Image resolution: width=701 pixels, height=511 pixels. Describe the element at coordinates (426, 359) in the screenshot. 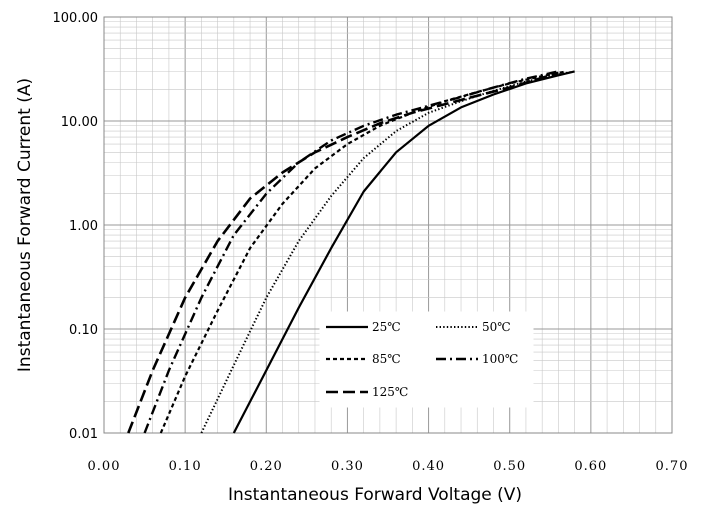

I see `legend: 25℃ 50℃ 85℃ 100℃ 125℃` at that location.